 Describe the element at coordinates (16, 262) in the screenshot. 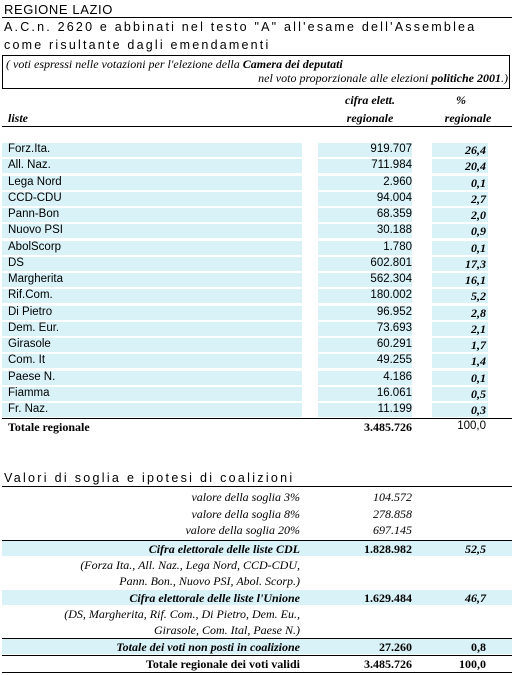

I see `list-name: DS` at that location.